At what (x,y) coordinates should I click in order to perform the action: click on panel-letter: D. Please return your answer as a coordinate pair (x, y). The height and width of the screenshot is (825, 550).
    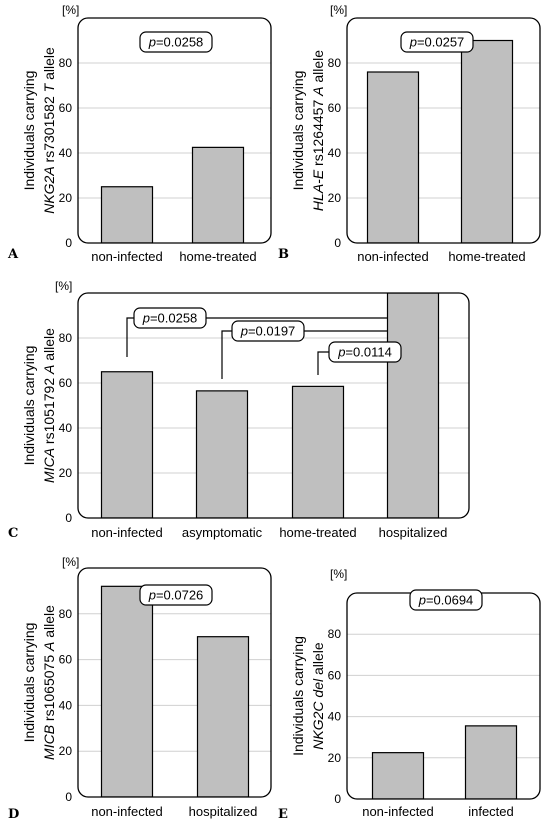
    Looking at the image, I should click on (13, 814).